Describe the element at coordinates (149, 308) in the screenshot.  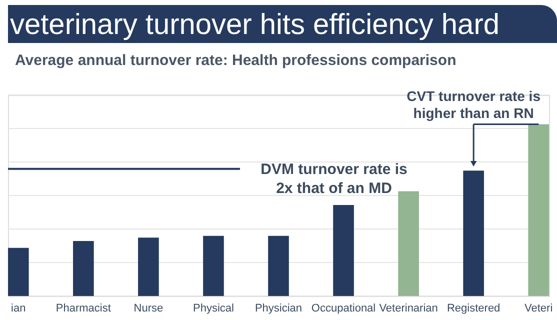
I see `x-tick-label: Nurse` at that location.